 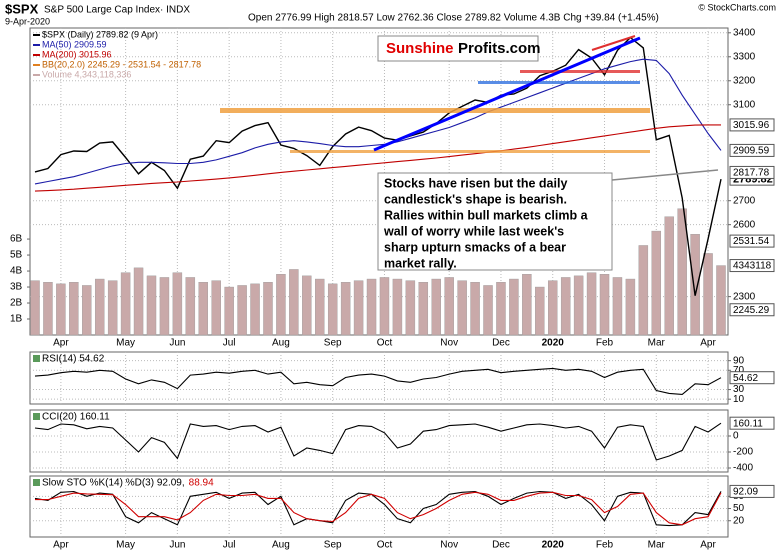 I want to click on y2-tick-label: 1B, so click(x=16, y=319).